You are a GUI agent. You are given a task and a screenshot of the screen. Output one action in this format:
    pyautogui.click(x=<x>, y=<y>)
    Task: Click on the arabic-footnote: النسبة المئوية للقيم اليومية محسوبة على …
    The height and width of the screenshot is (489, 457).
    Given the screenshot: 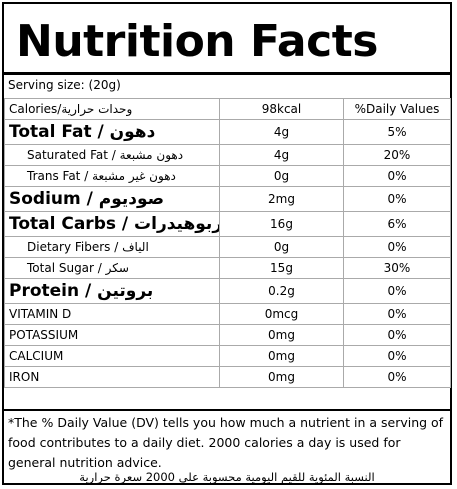 What is the action you would take?
    pyautogui.click(x=227, y=477)
    